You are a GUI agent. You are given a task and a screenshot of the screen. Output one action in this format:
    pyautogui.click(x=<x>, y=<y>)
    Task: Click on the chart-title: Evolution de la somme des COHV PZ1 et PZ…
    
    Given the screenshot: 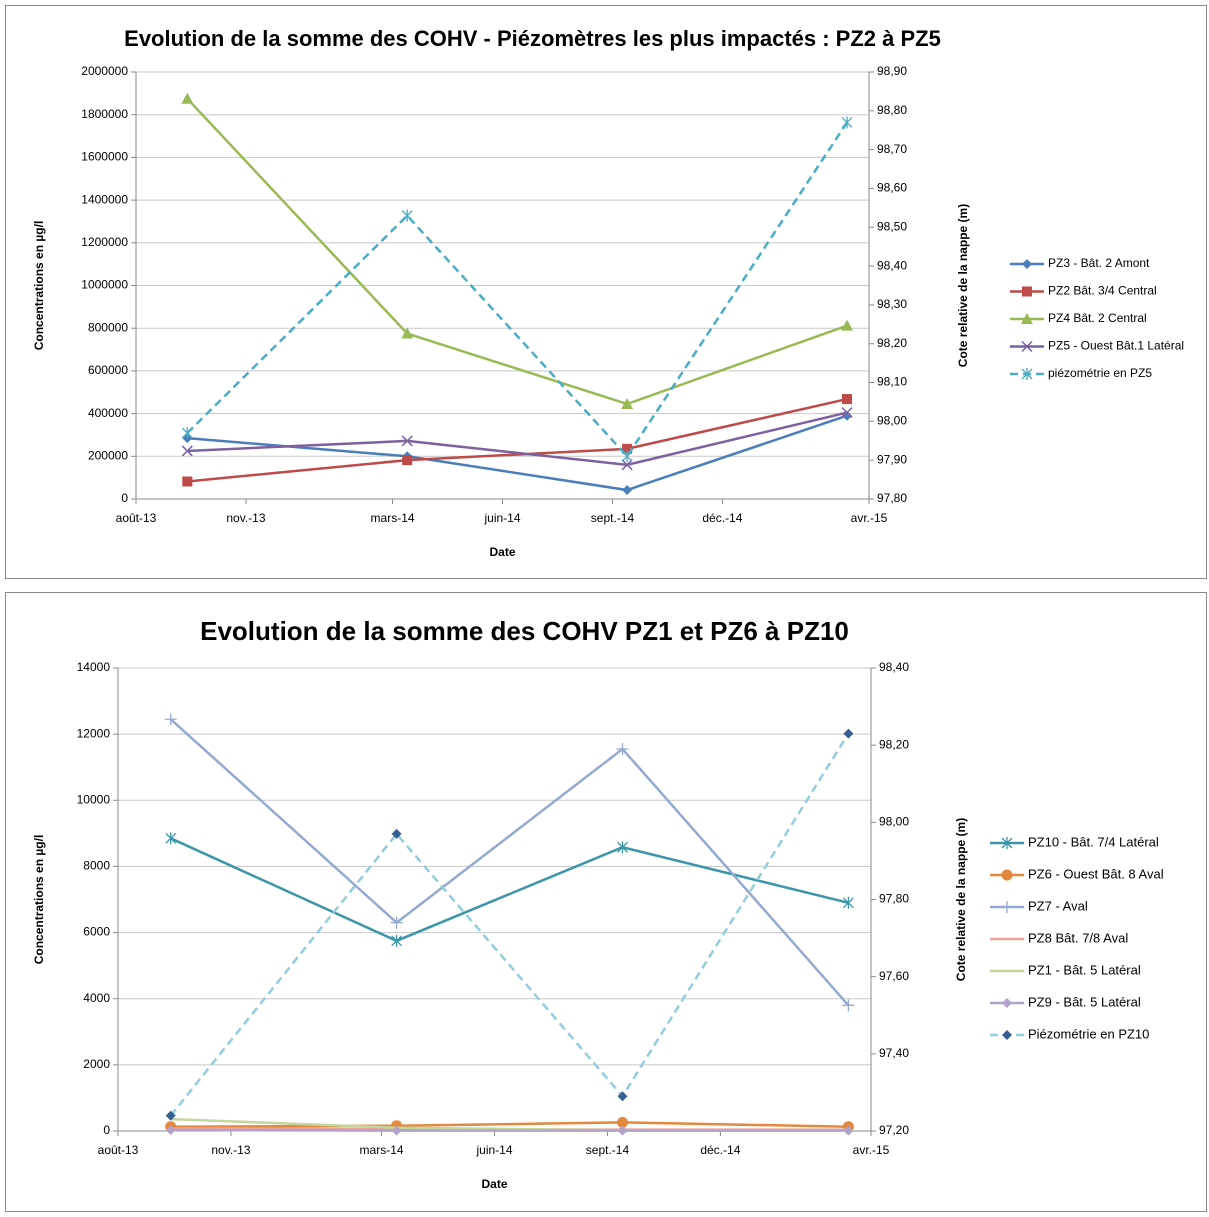 What is the action you would take?
    pyautogui.click(x=524, y=631)
    